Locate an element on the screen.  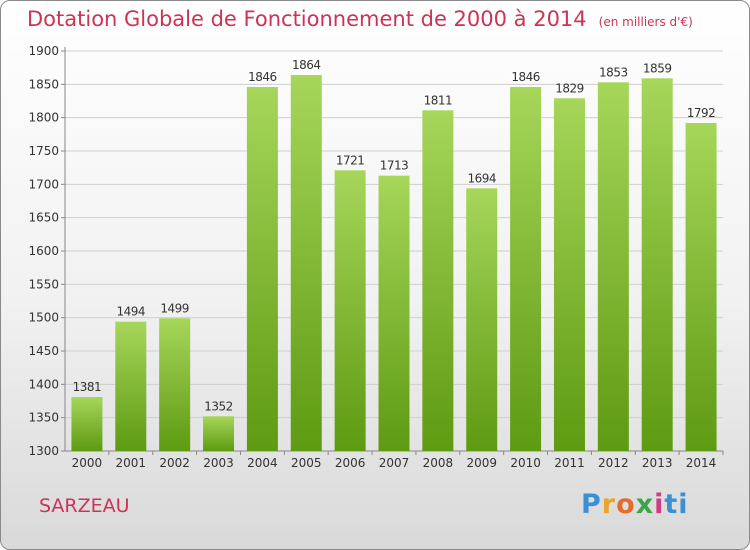
logo-letter: x is located at coordinates (645, 504).